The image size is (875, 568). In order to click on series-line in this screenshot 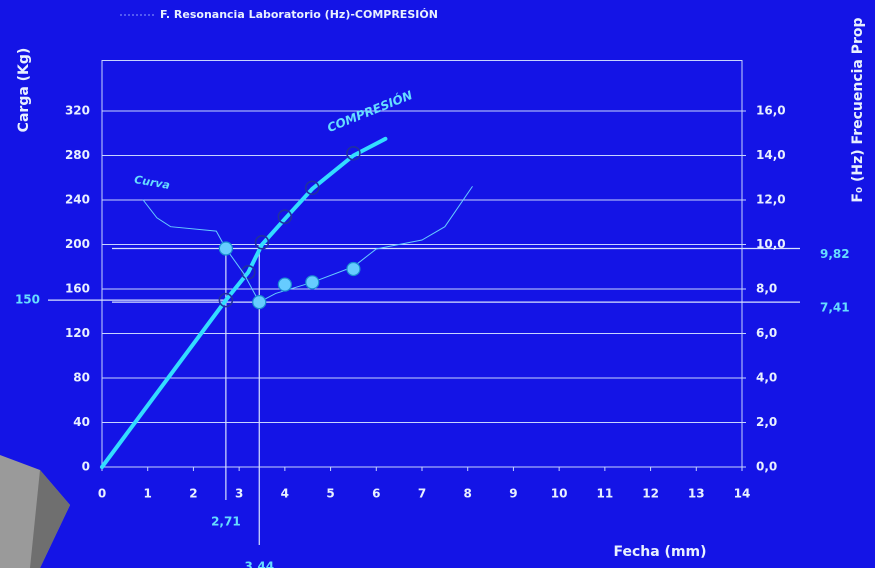, I will do `click(307, 244)`.